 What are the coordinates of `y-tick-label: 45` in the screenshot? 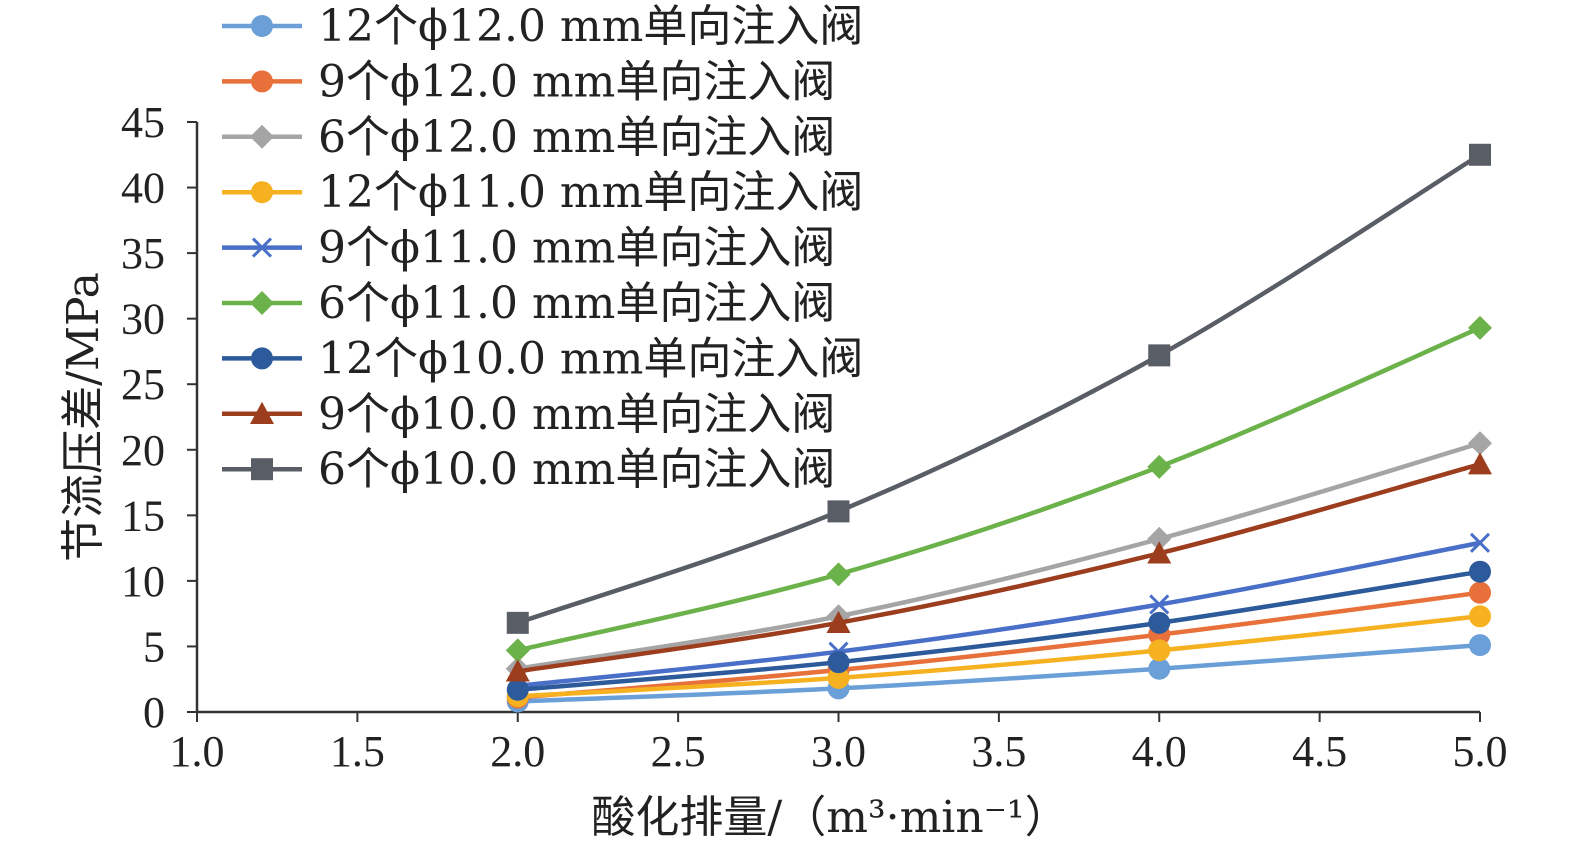 It's located at (143, 122).